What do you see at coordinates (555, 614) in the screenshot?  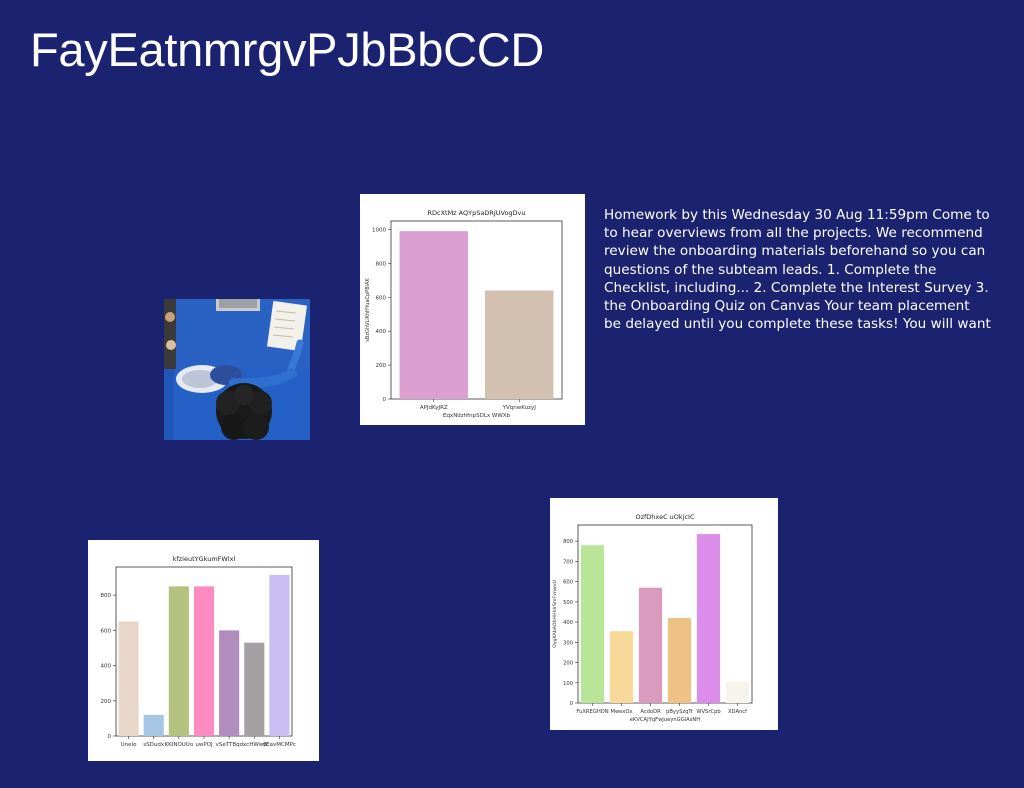 I see `y-axis-label: OygKAbAOhHHhIrSmFvnwvU` at bounding box center [555, 614].